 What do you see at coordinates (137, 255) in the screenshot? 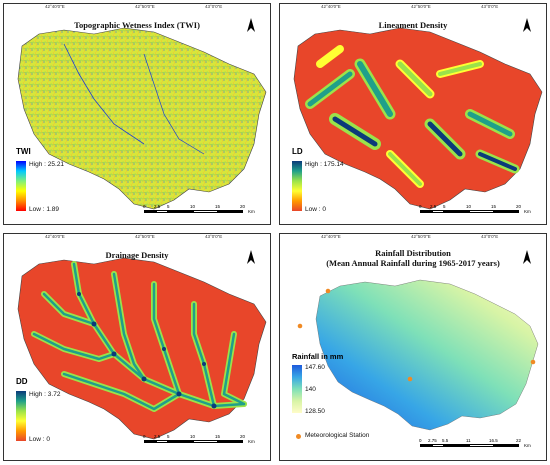
I see `dd-title: Drainage Density` at bounding box center [137, 255].